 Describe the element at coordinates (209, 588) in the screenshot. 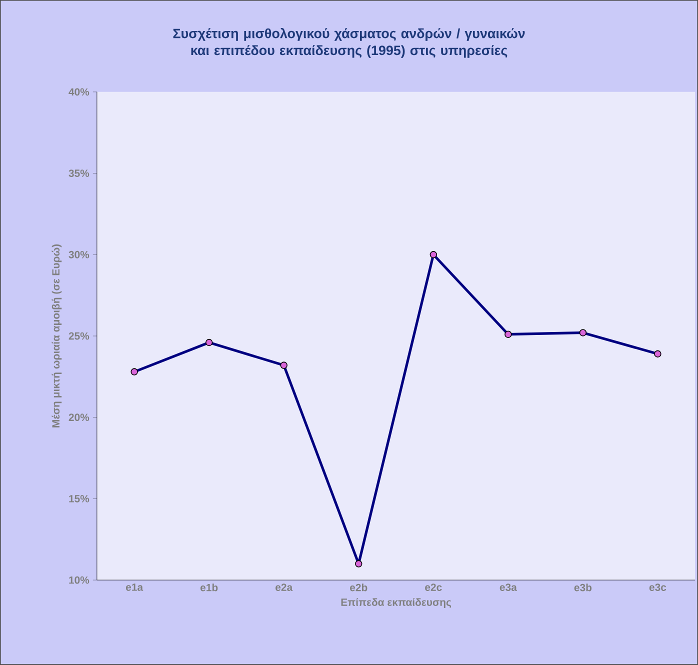

I see `x-tick-label: e1b` at that location.